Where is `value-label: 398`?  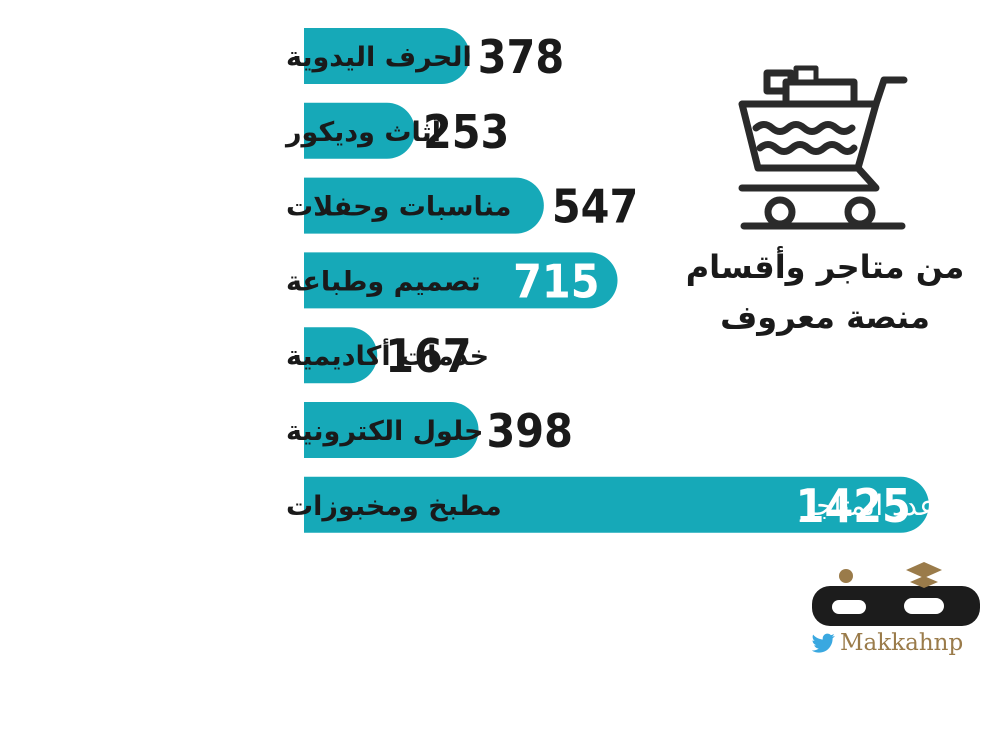 value-label: 398 is located at coordinates (530, 431).